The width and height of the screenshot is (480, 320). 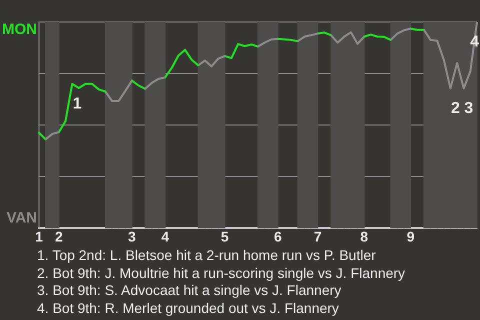 What do you see at coordinates (455, 108) in the screenshot?
I see `annotation: 2` at bounding box center [455, 108].